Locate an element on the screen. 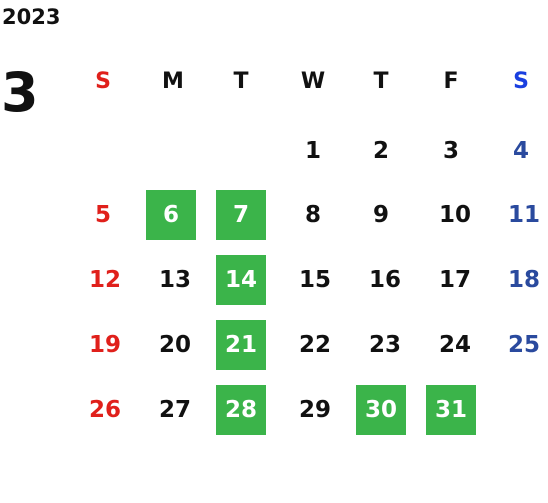  weekday-header-mon: M is located at coordinates (173, 81).